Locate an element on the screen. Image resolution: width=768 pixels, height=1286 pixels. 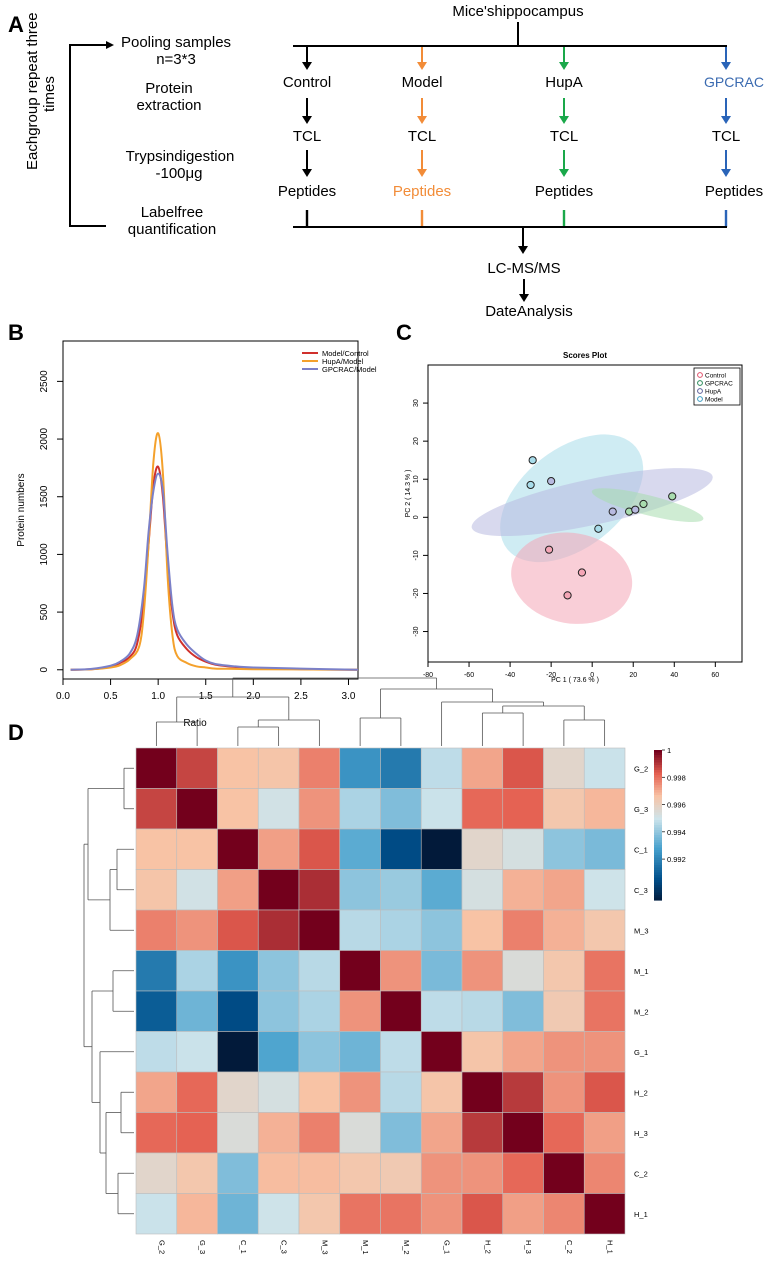
group-peptides-control: Peptides is located at coordinates (307, 191).